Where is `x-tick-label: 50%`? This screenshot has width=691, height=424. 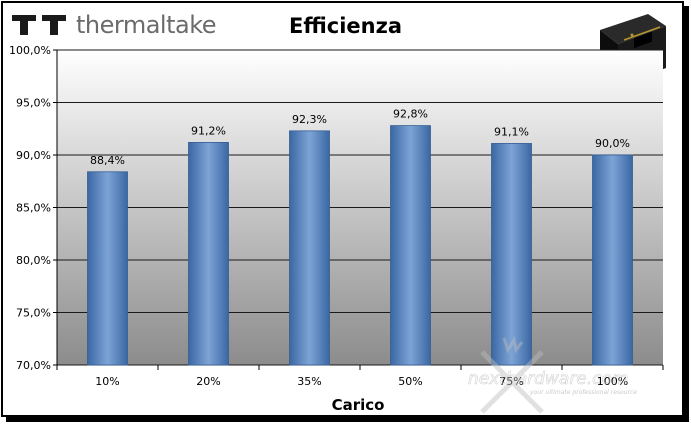 x-tick-label: 50% is located at coordinates (410, 381).